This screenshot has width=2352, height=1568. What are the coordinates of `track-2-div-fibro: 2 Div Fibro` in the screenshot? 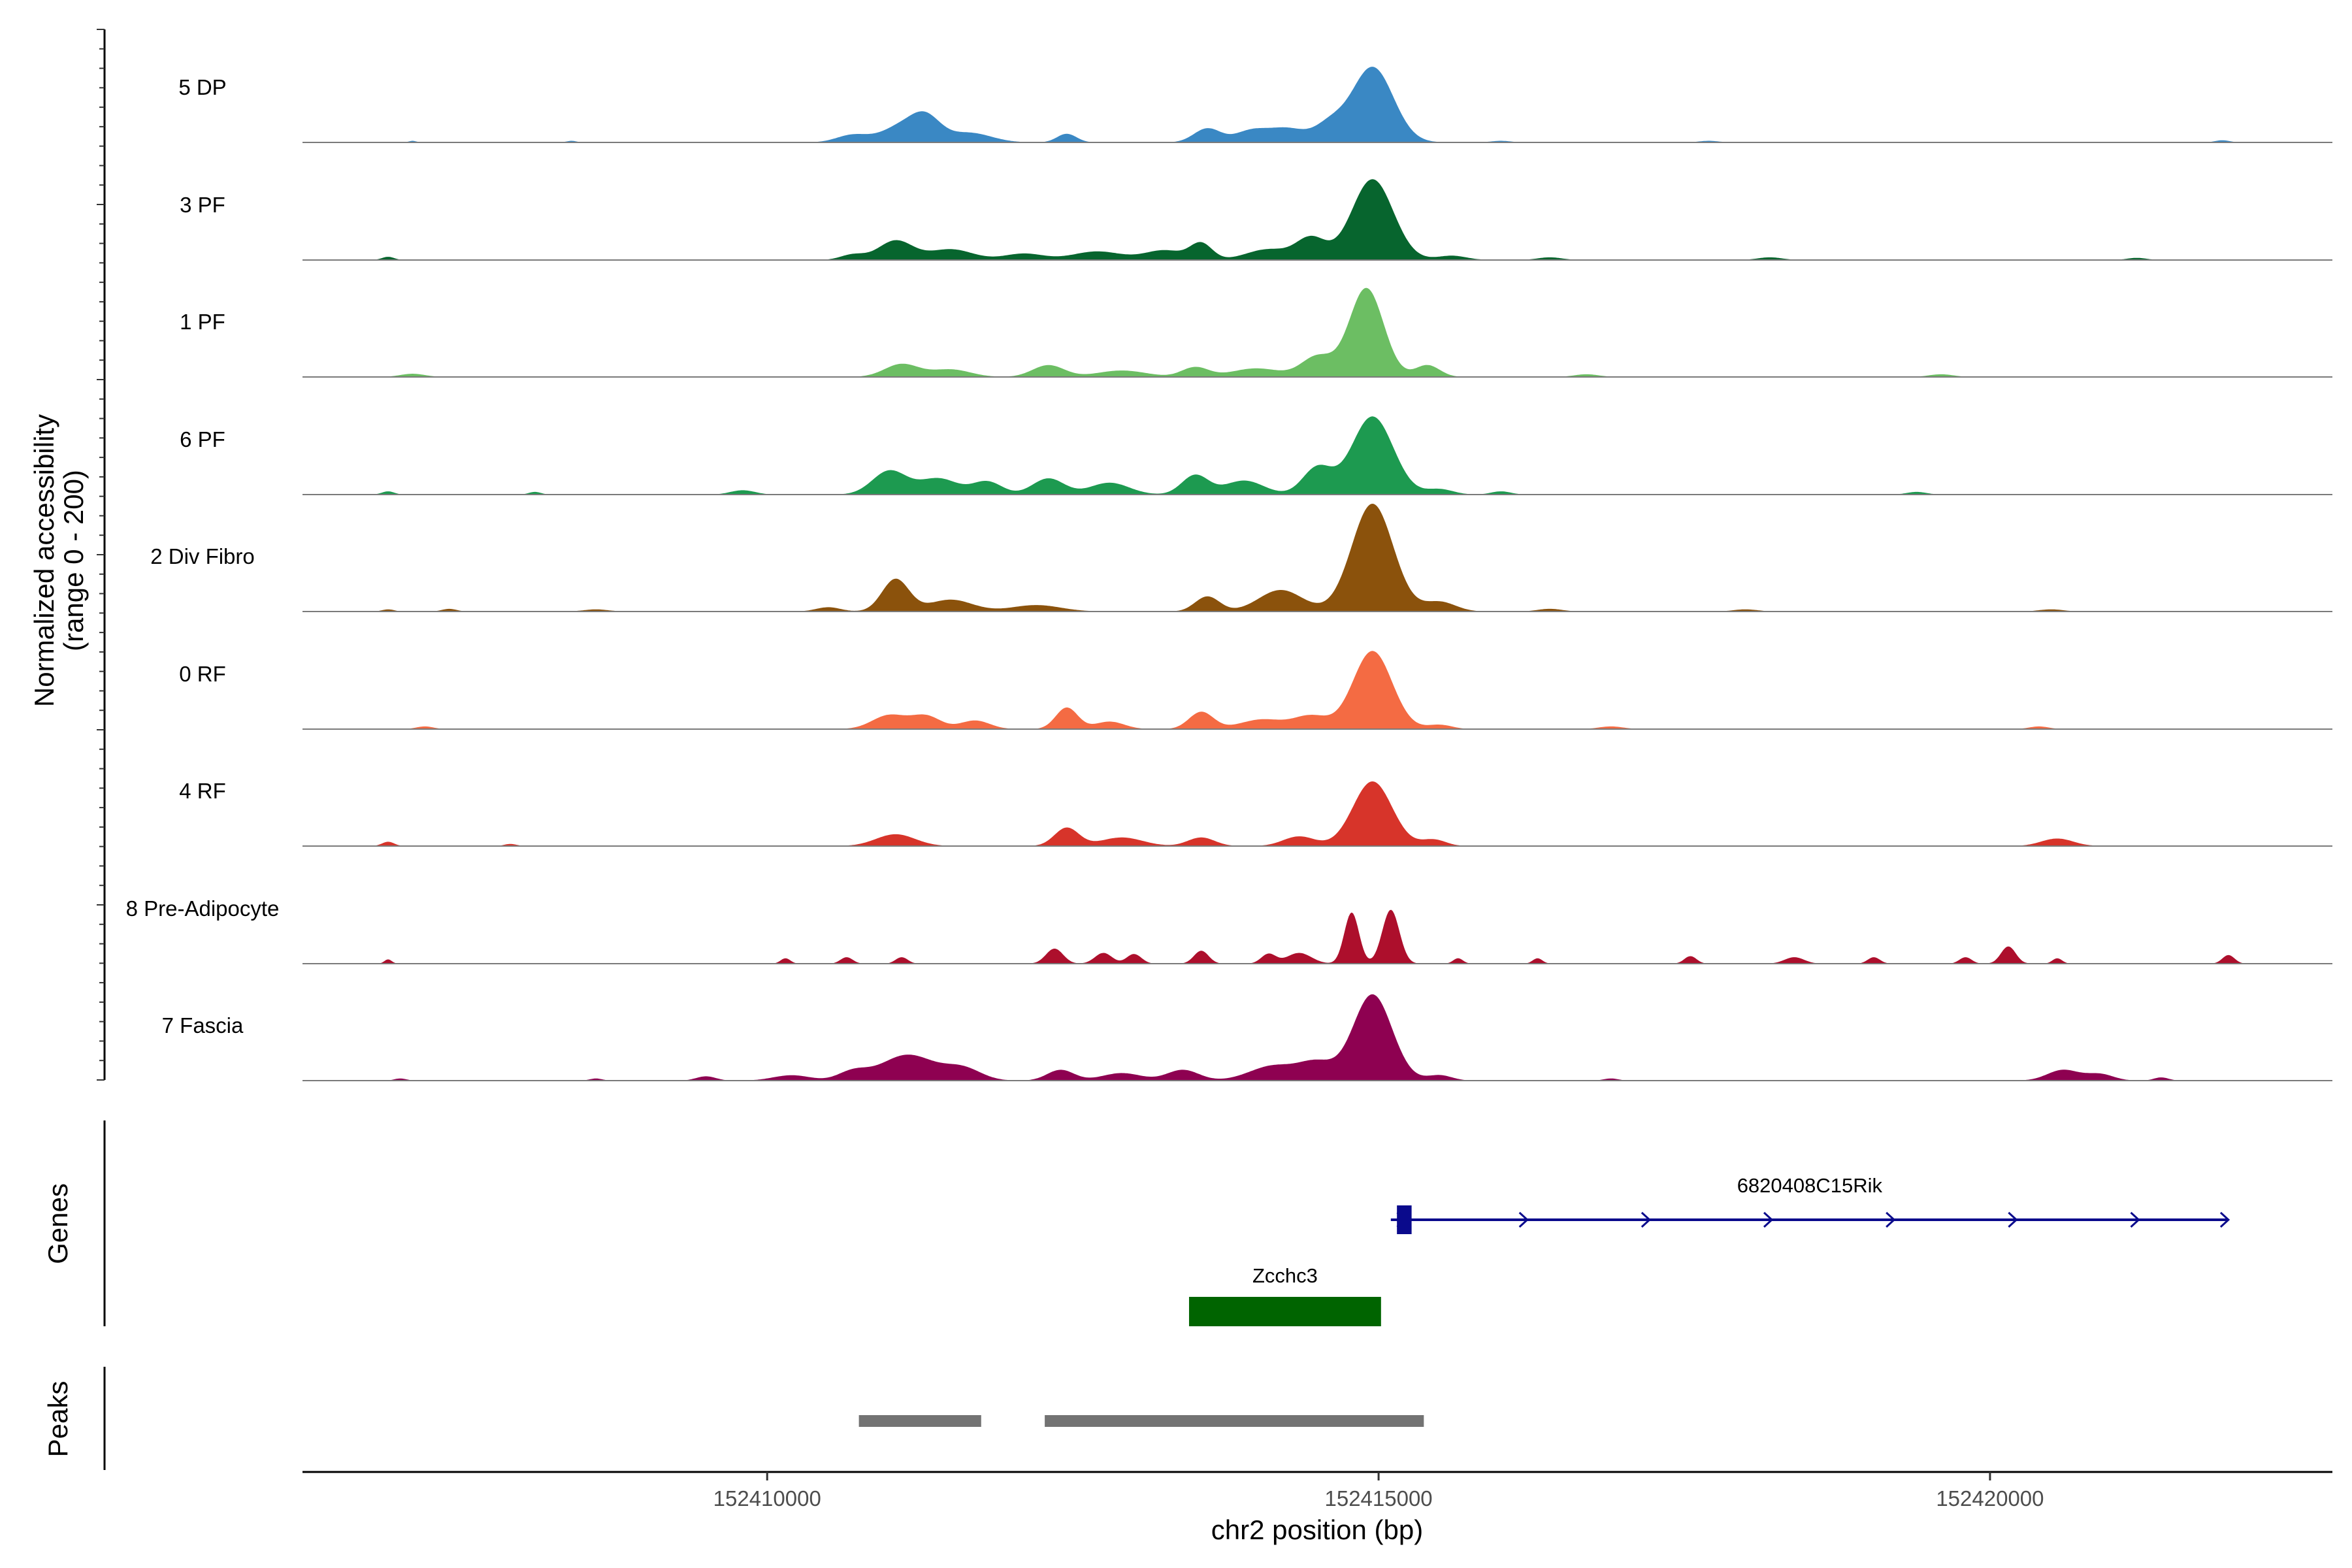 It's located at (1241, 558).